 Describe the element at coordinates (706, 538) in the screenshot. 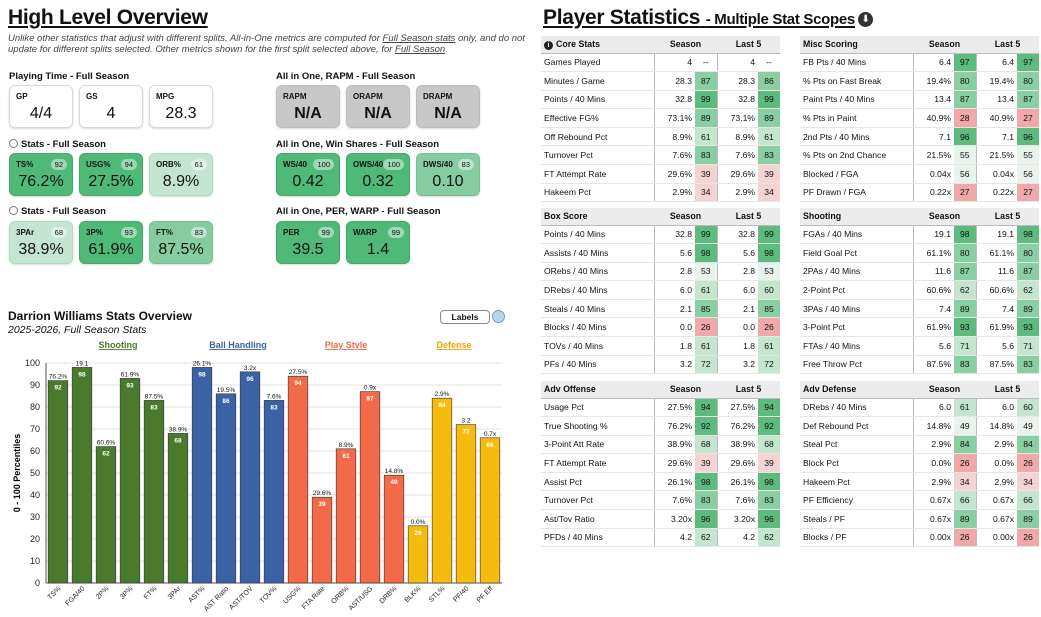

I see `season-percentile: 62` at that location.